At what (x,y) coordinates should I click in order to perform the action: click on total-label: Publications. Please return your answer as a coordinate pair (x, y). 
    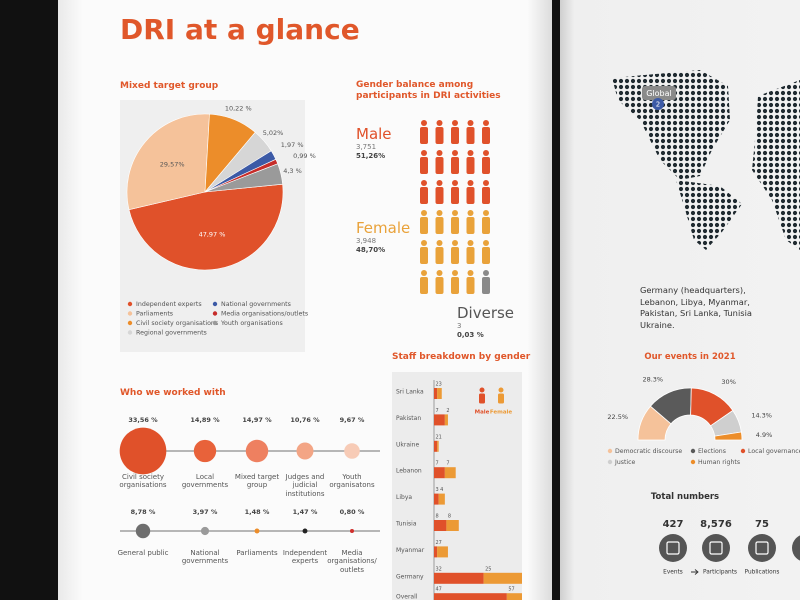
    Looking at the image, I should click on (762, 573).